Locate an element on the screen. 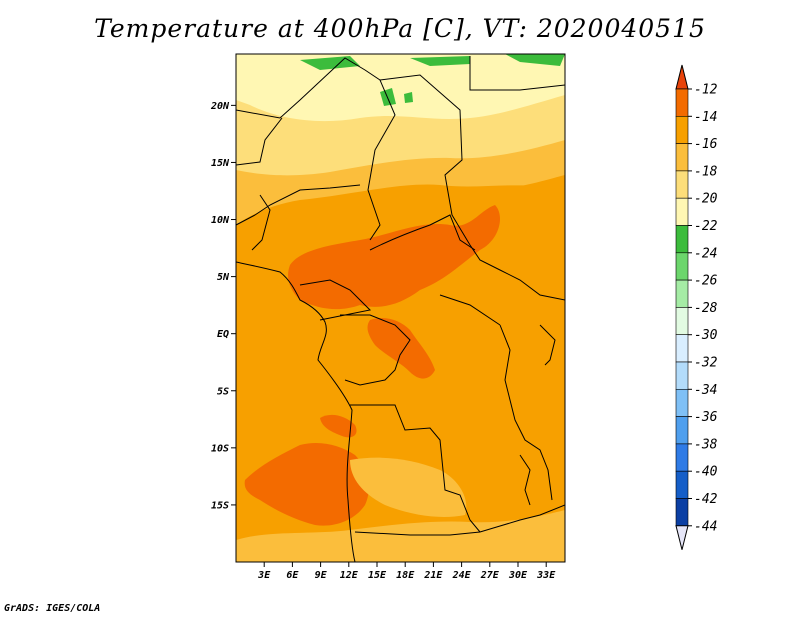 Image resolution: width=800 pixels, height=618 pixels. longitude-axis: 3E 6E 9E 12E 15E 18E 21E 24E 27E 30E 33E is located at coordinates (406, 571).